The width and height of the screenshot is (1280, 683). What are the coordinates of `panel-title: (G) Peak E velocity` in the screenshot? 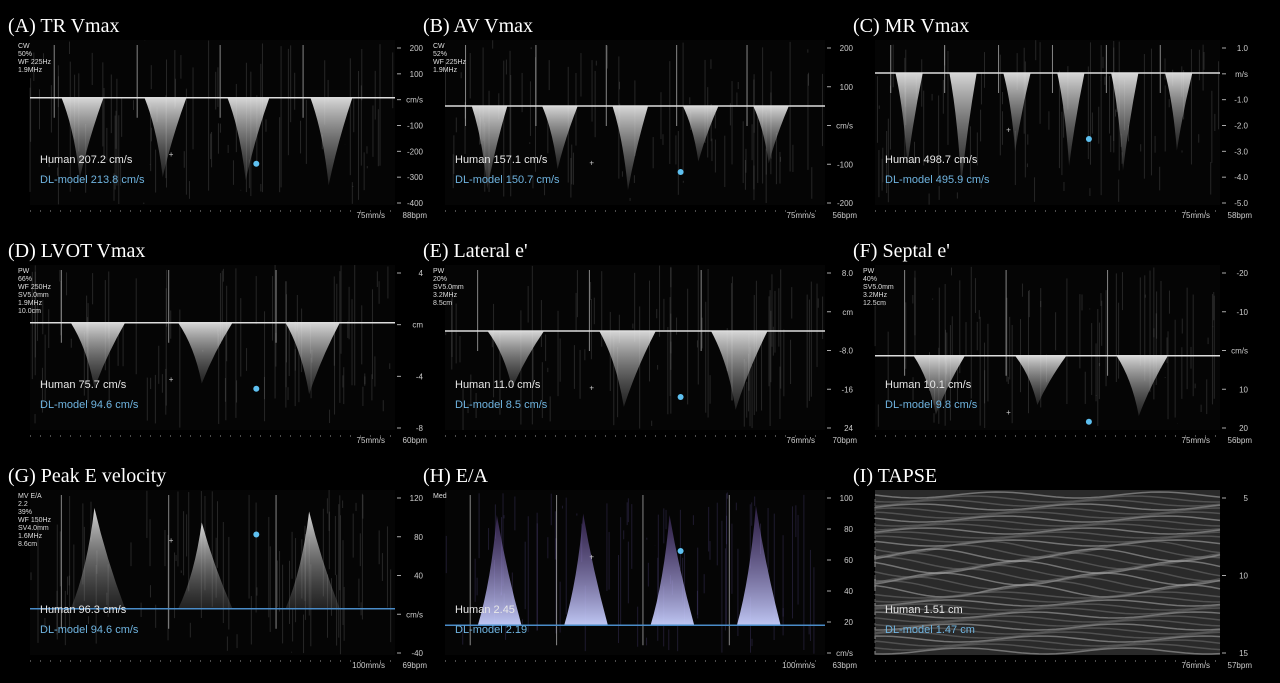 It's located at (87, 476).